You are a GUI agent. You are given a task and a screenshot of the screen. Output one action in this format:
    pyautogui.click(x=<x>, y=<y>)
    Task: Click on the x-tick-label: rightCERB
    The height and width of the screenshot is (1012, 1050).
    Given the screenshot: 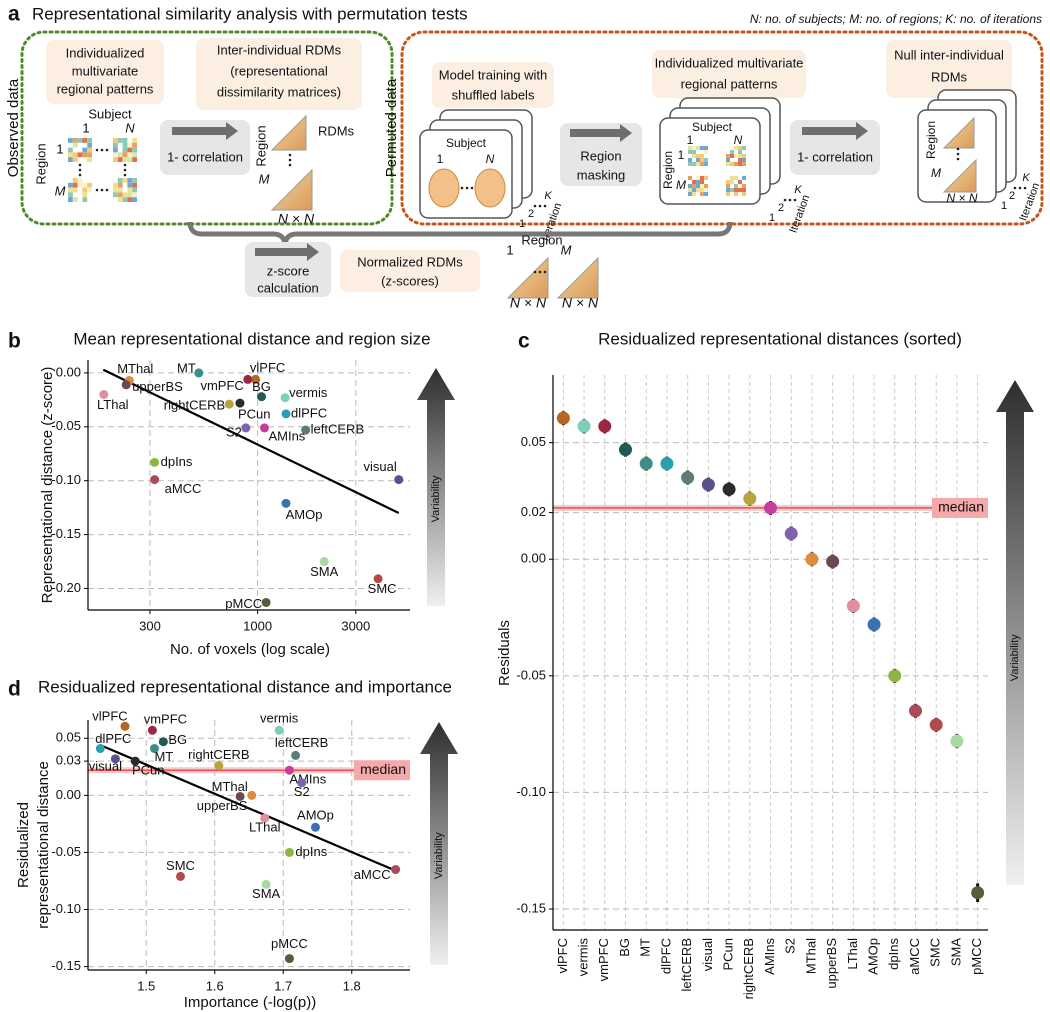 What is the action you would take?
    pyautogui.click(x=748, y=968)
    